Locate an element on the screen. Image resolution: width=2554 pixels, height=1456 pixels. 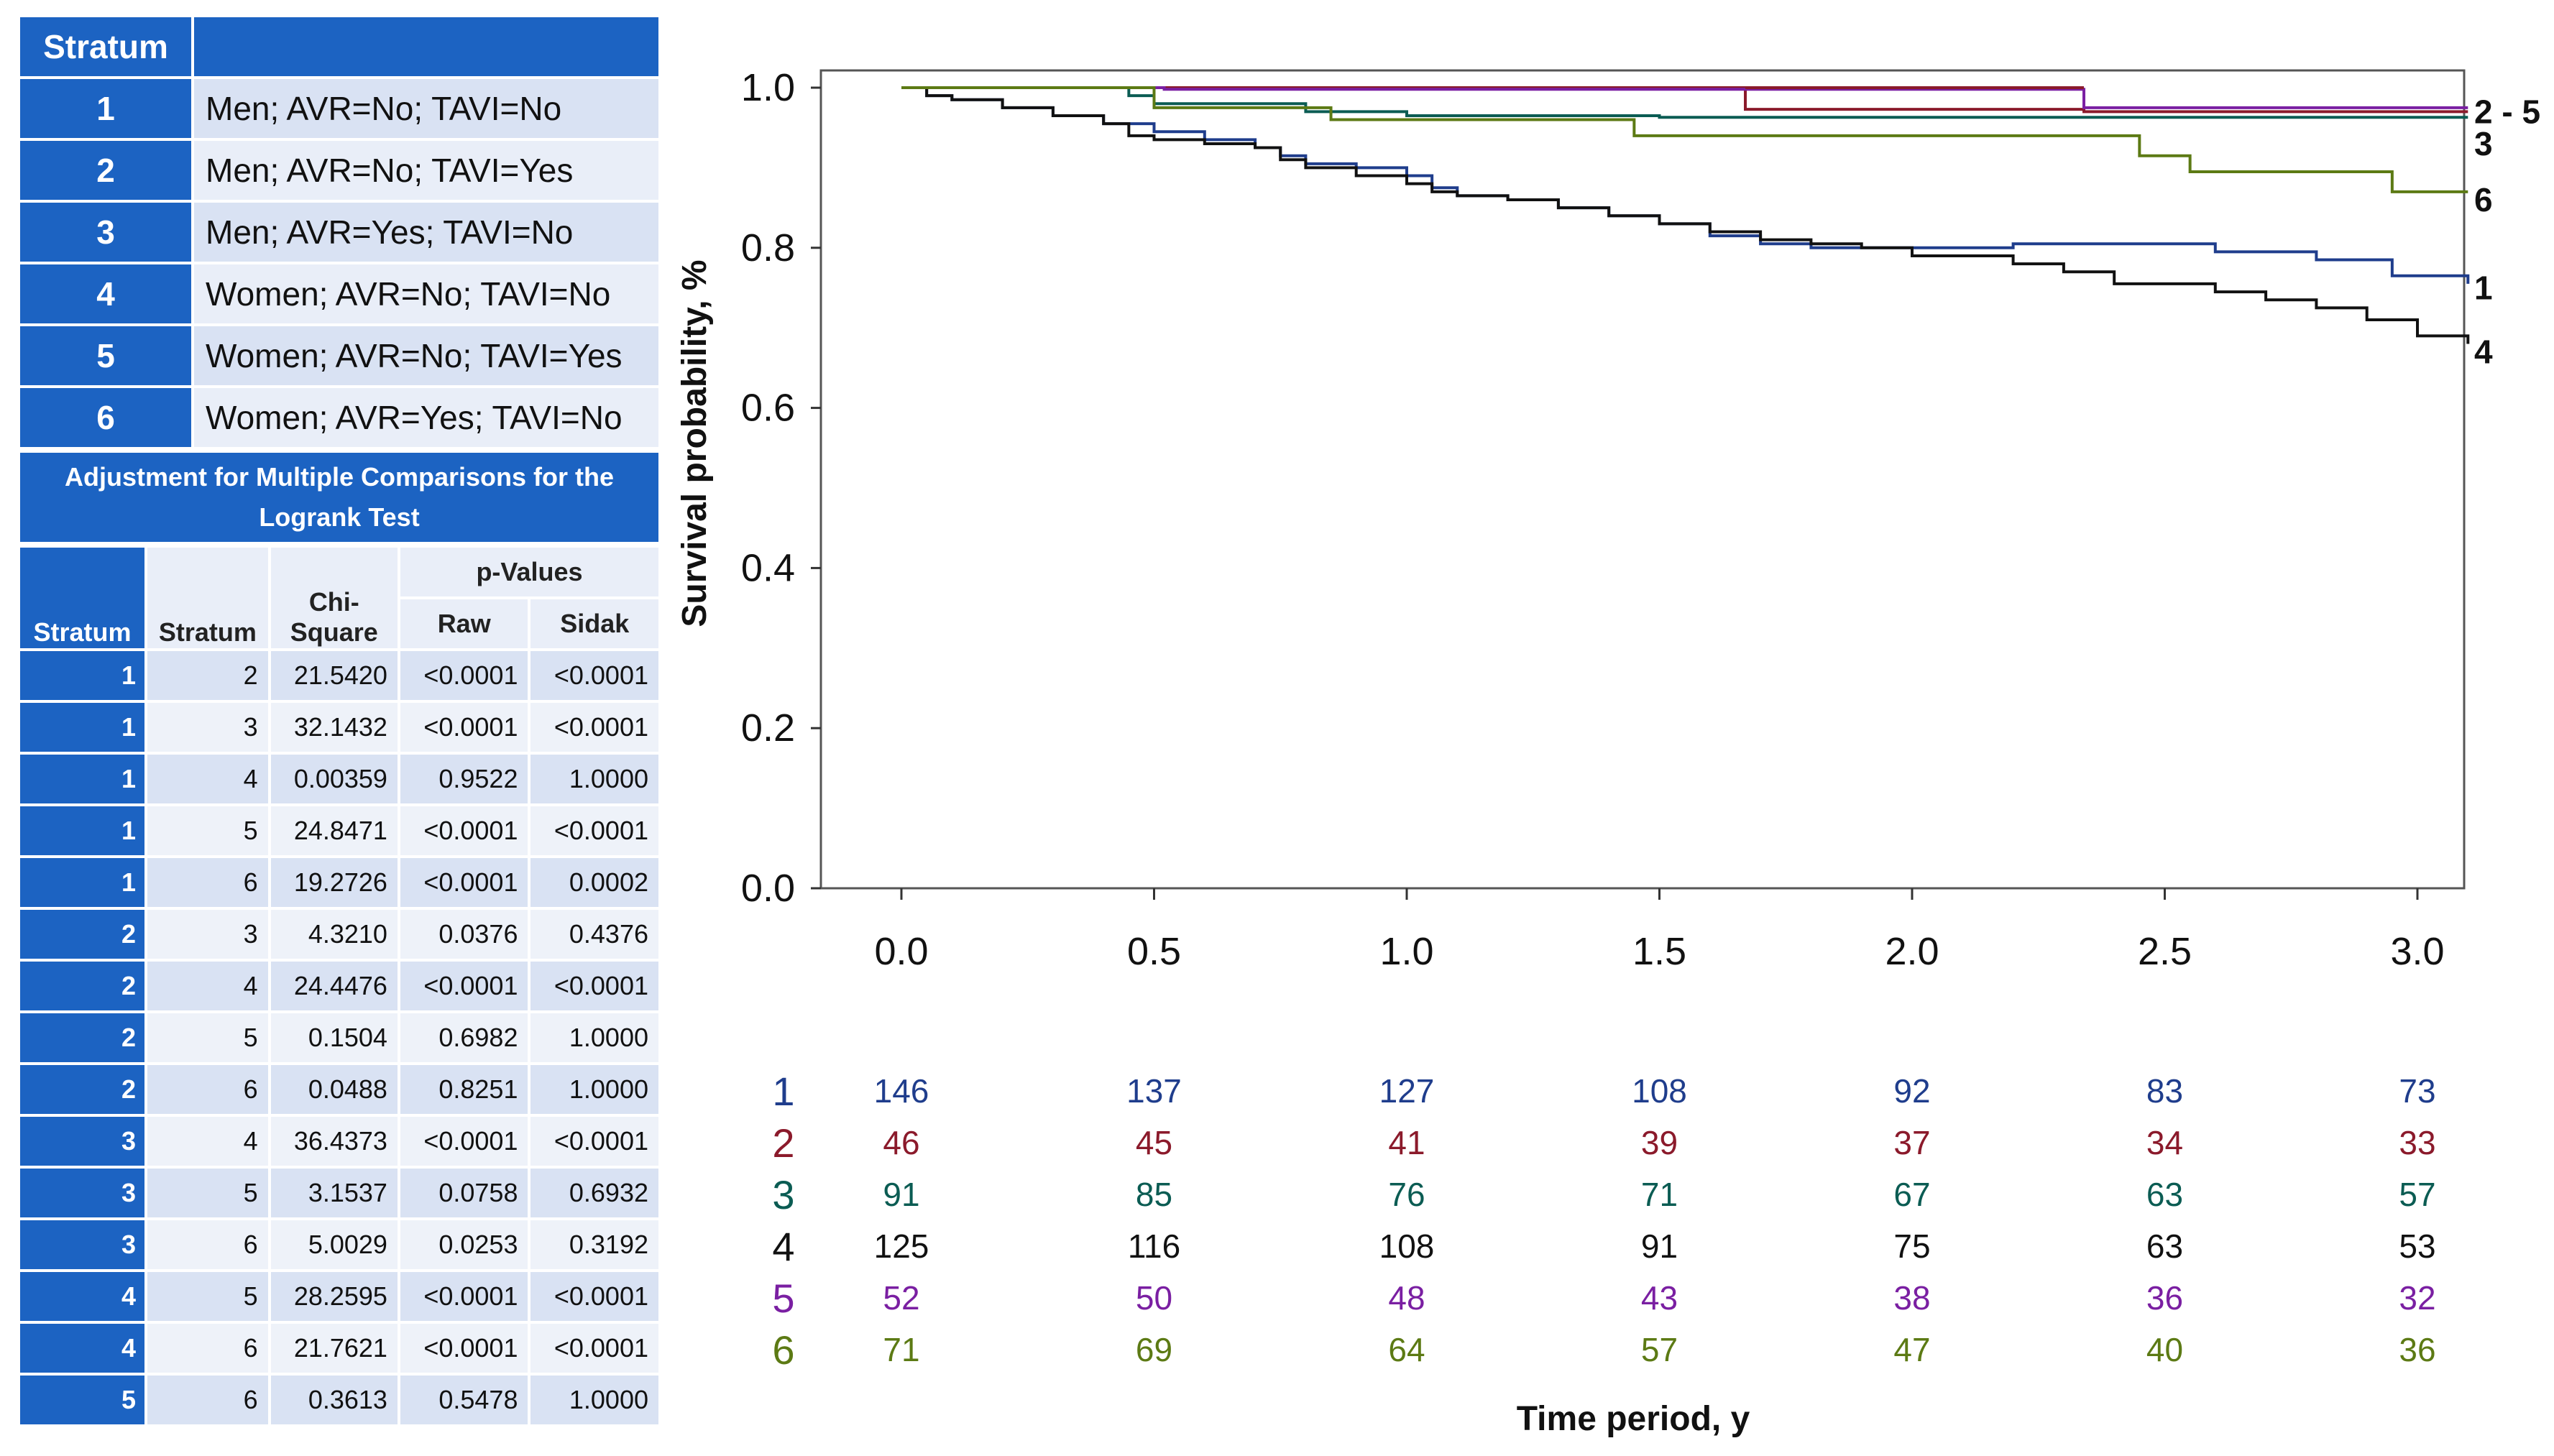
comparison-row: 2 3 4.3210 0.0376 0.4376 is located at coordinates (339, 934).